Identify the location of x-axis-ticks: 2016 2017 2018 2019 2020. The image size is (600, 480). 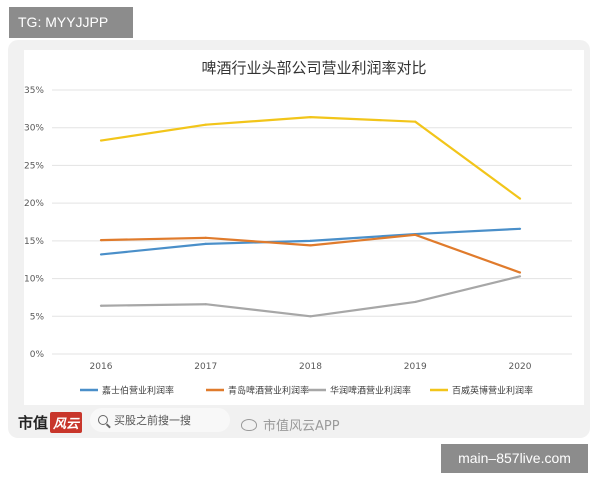
(311, 367).